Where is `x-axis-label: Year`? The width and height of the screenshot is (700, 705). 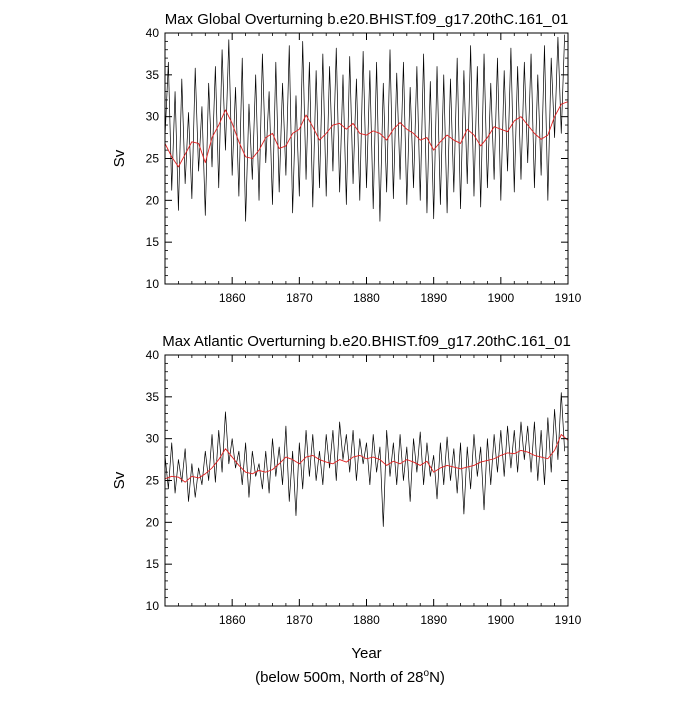
x-axis-label: Year is located at coordinates (366, 653).